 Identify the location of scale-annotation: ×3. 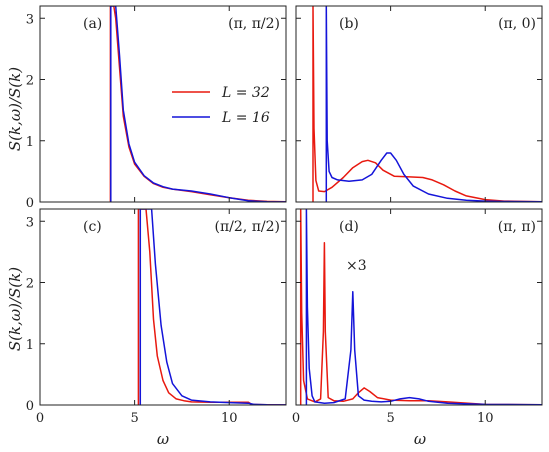
(356, 266).